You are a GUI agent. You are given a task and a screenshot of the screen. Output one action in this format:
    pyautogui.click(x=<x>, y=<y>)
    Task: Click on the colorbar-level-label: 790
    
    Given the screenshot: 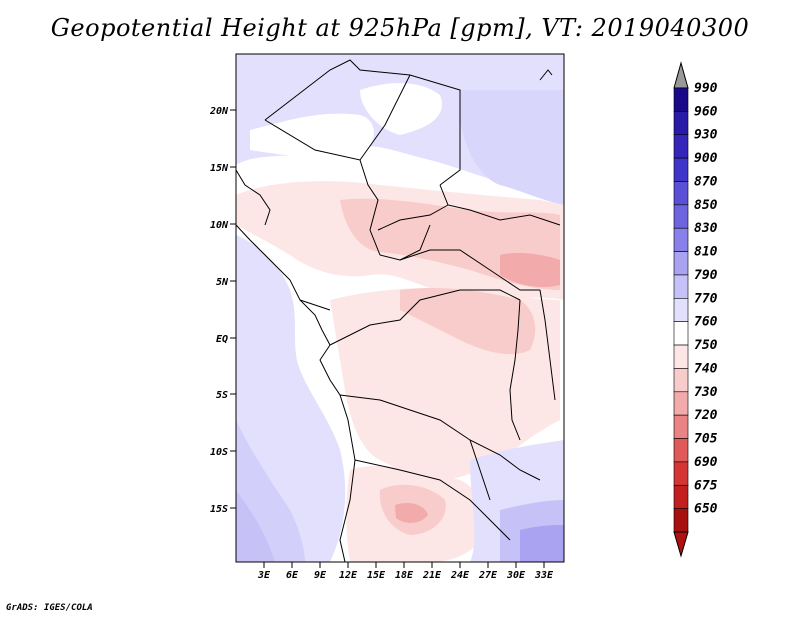 What is the action you would take?
    pyautogui.click(x=706, y=275)
    